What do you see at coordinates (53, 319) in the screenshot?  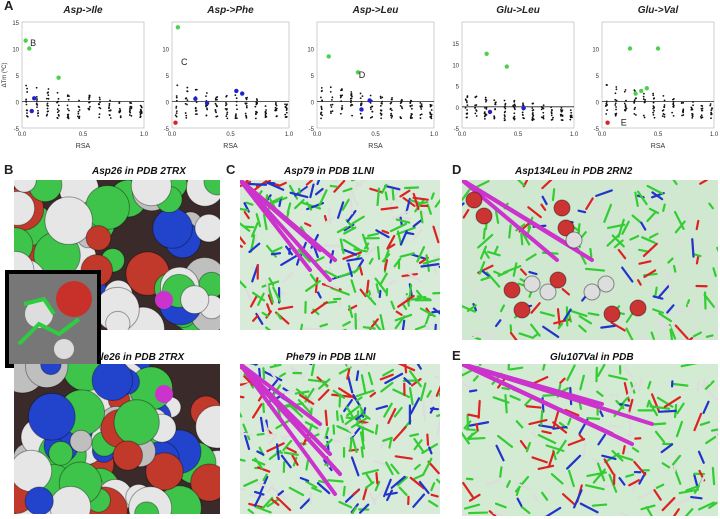 I see `inset-stick-model` at bounding box center [53, 319].